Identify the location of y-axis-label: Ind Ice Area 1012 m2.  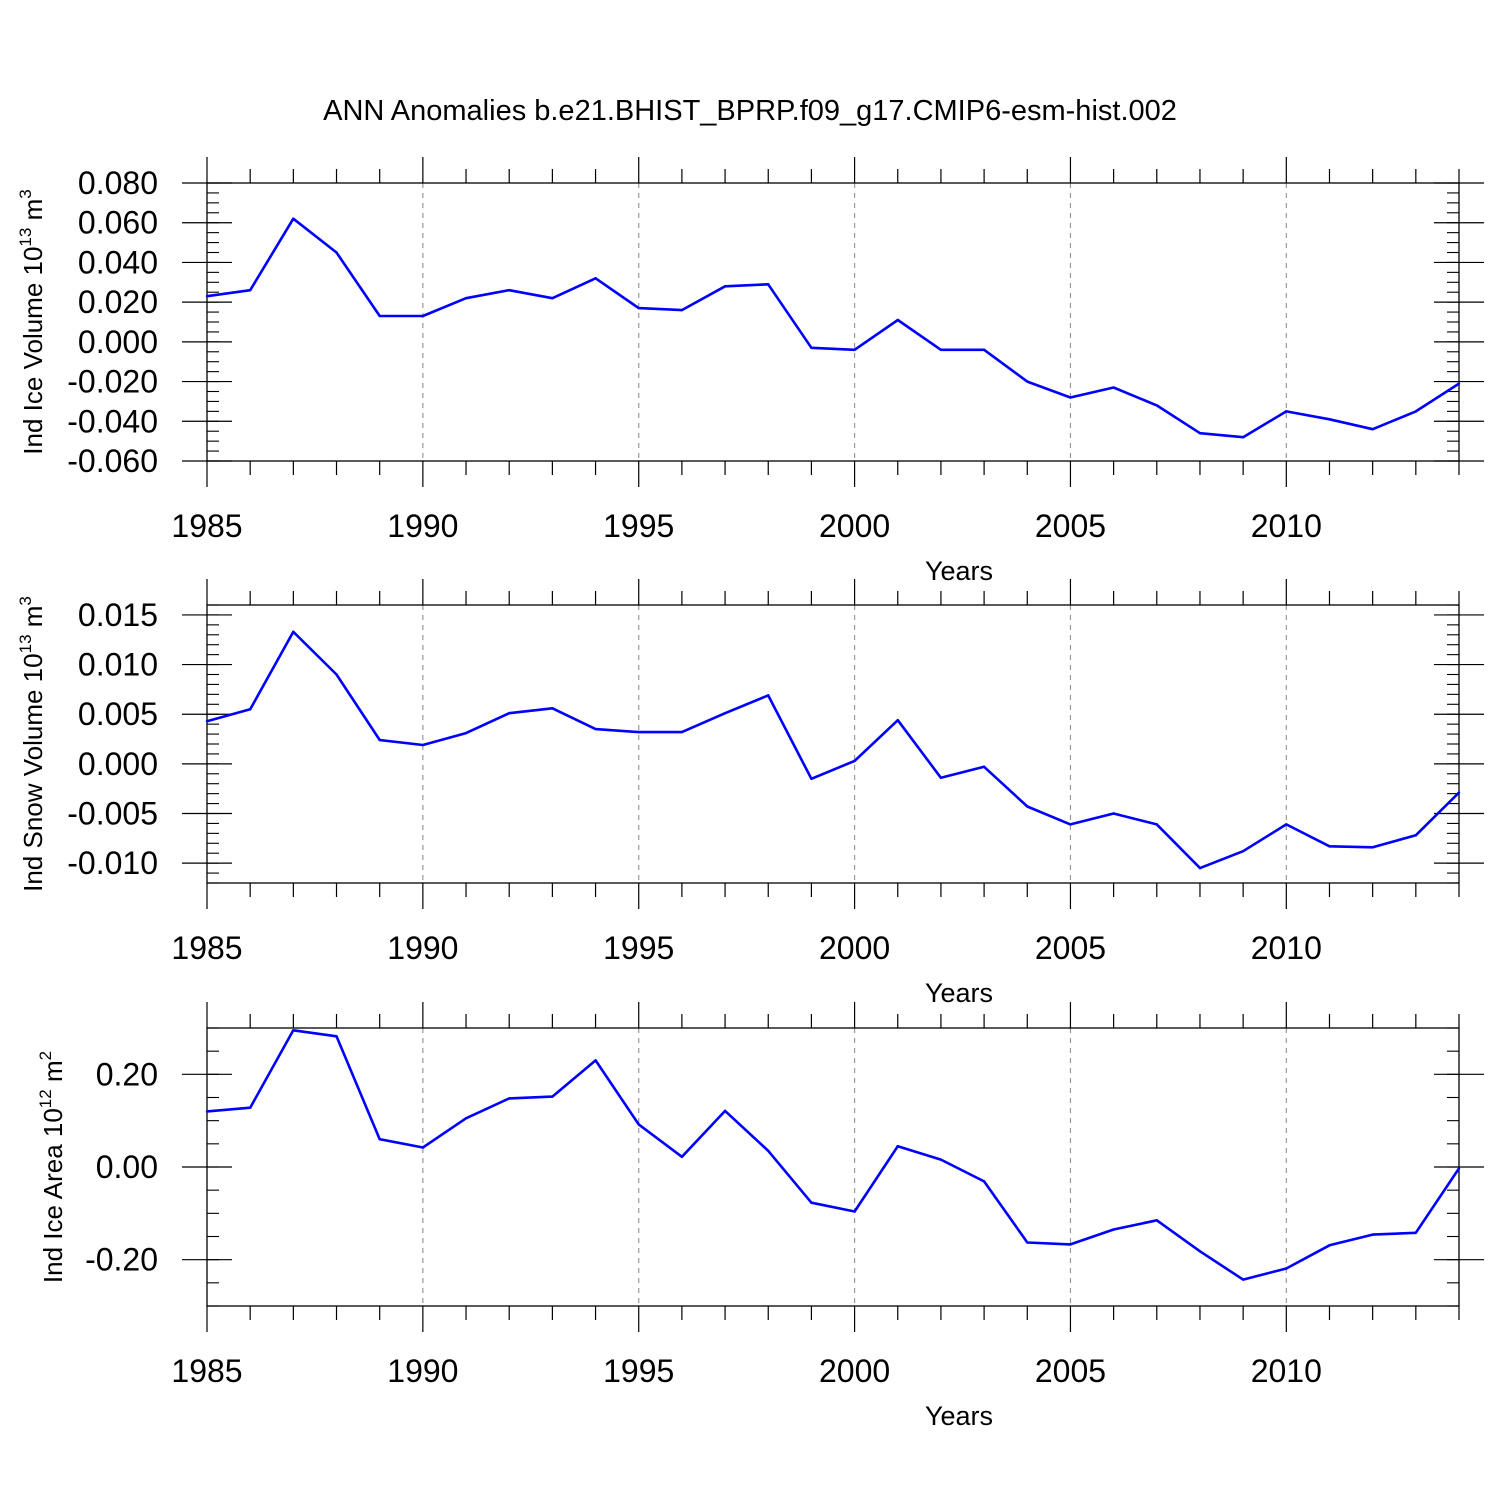
(52, 1167).